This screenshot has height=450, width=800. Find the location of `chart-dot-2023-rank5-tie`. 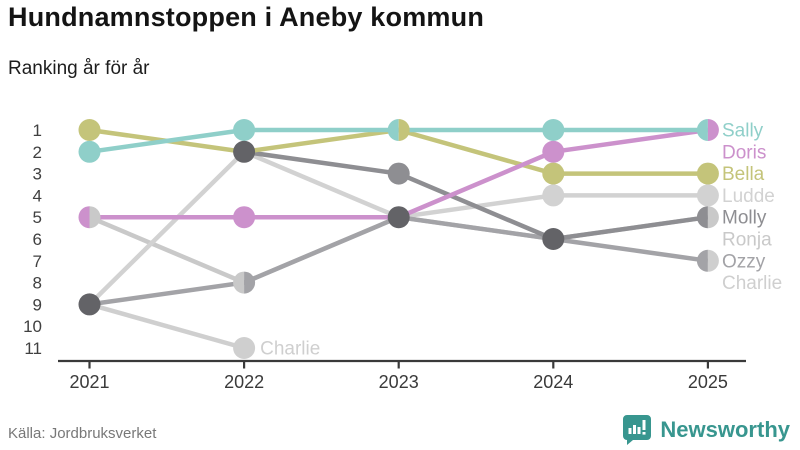

chart-dot-2023-rank5-tie is located at coordinates (398, 217).